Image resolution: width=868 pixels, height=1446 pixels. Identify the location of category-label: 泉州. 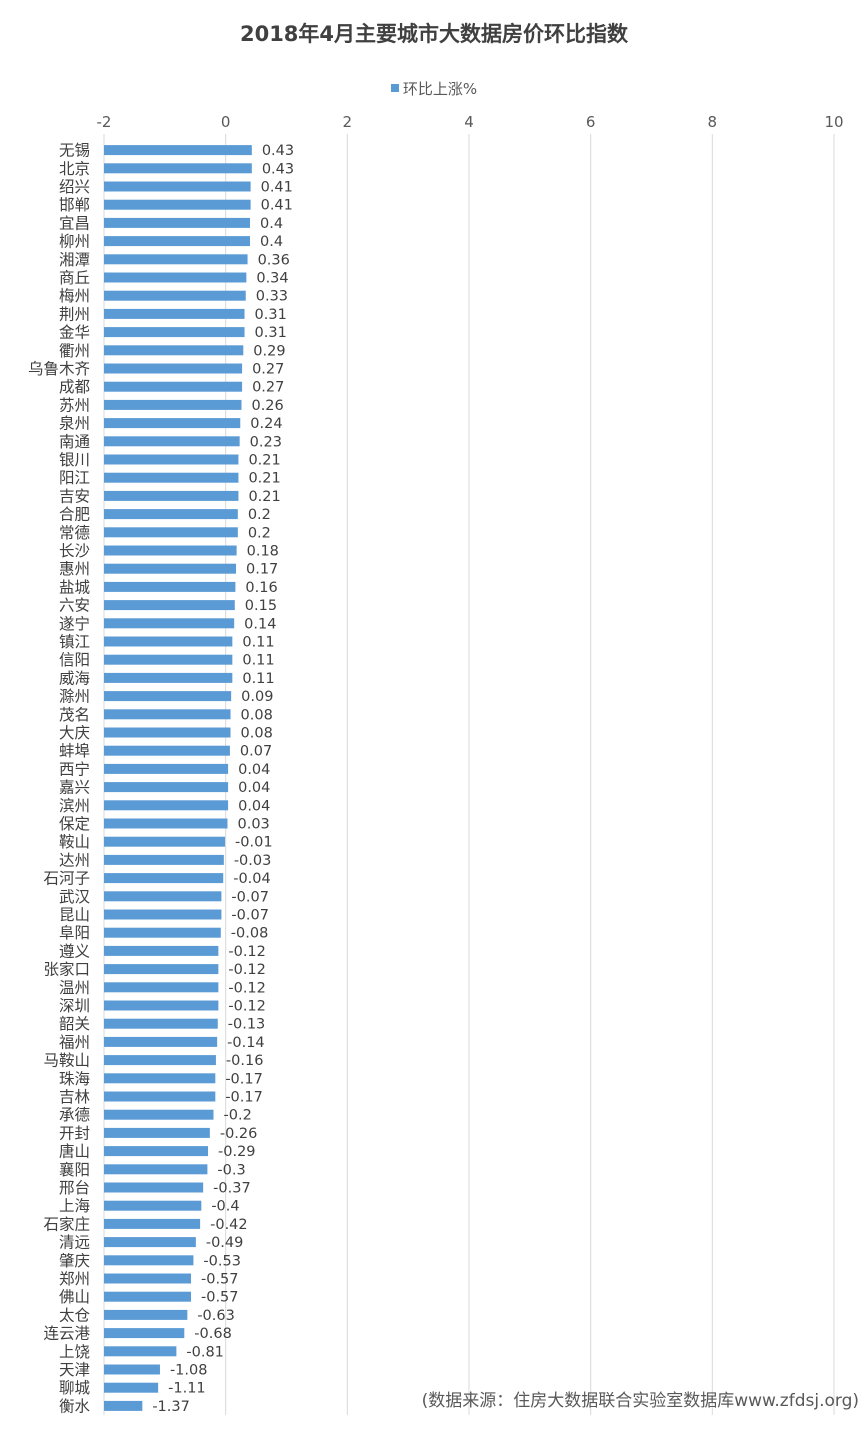
(74, 424).